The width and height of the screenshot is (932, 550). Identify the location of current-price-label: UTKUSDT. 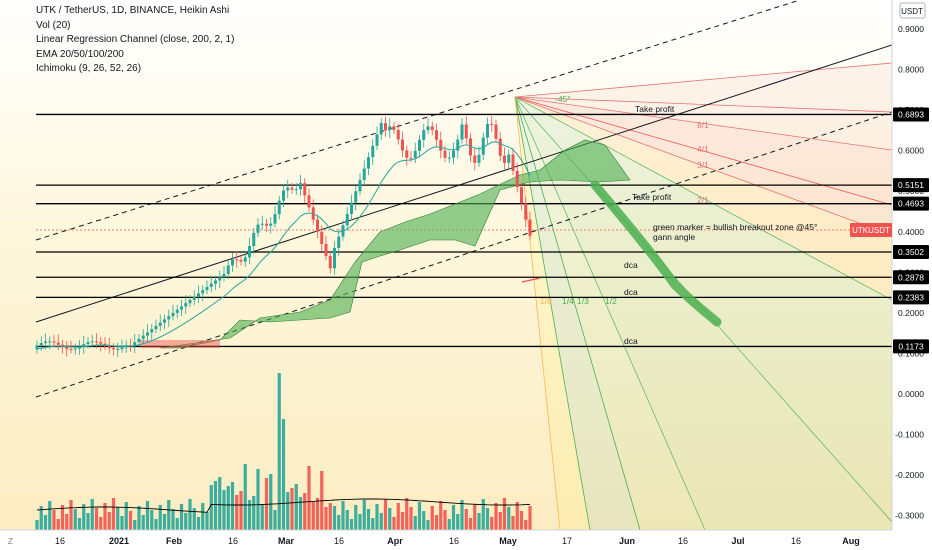
(871, 230).